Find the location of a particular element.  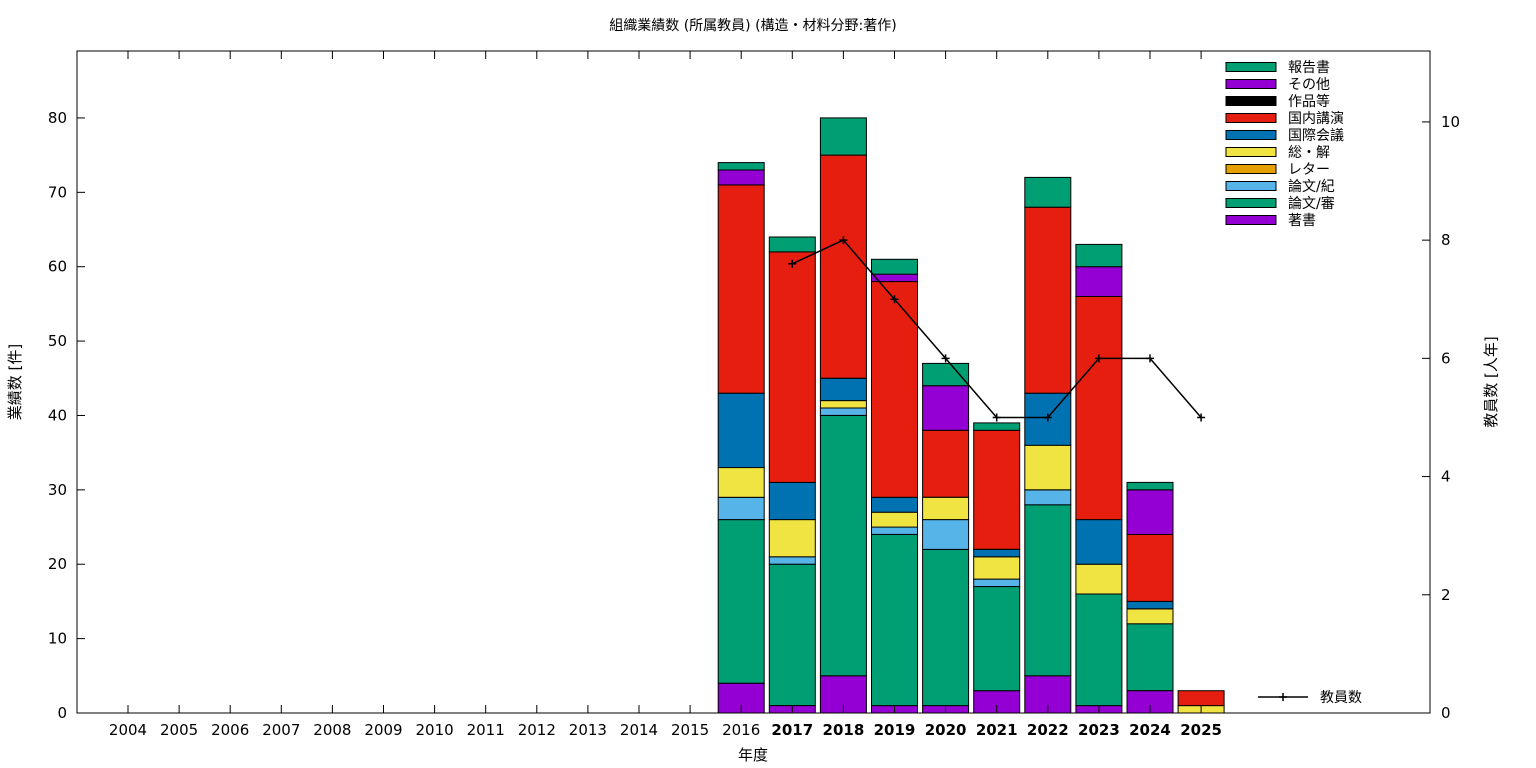

y-tick-label: 0 is located at coordinates (62, 713).